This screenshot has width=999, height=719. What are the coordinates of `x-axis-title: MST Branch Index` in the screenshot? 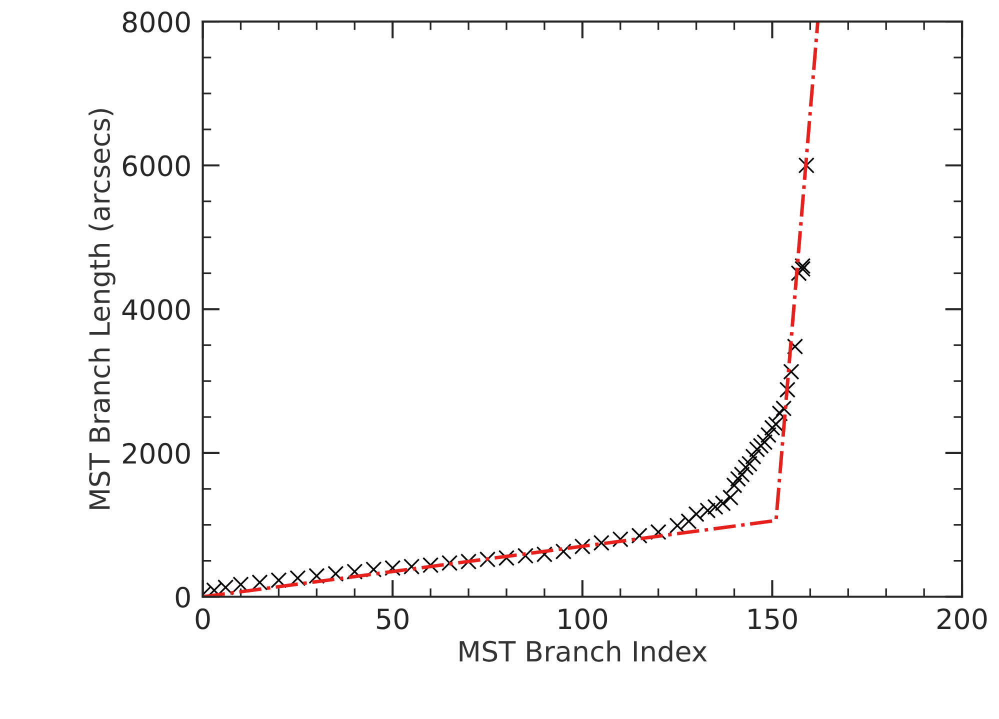 It's located at (583, 651).